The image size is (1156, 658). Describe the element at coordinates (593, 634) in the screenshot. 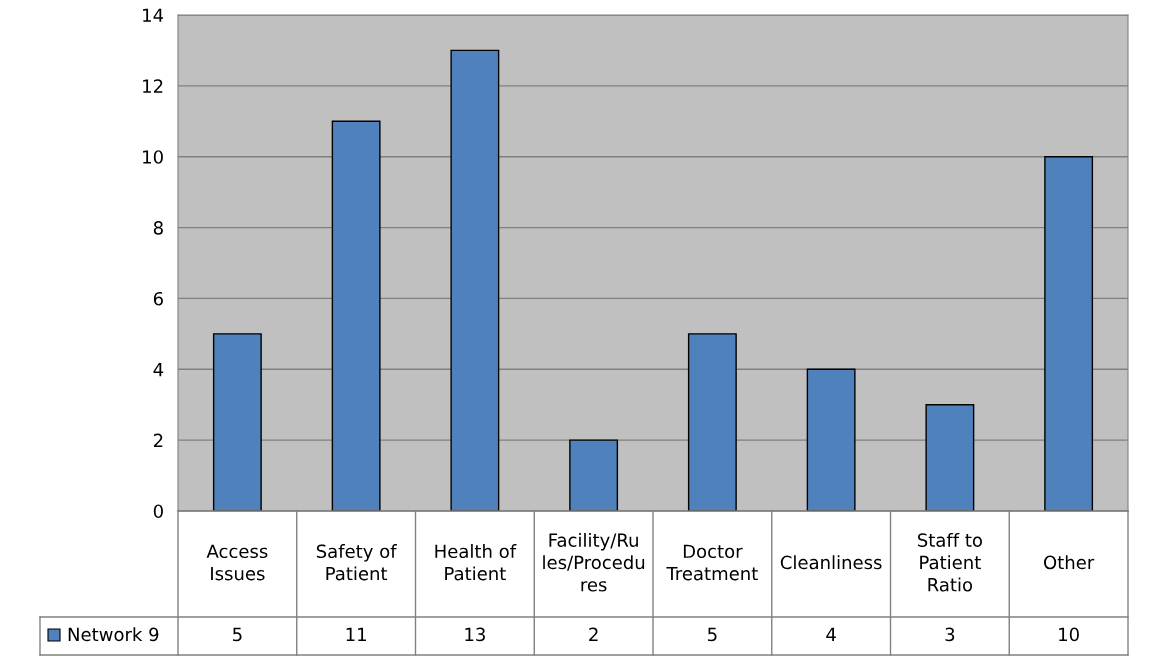

I see `data-label: 2` at that location.